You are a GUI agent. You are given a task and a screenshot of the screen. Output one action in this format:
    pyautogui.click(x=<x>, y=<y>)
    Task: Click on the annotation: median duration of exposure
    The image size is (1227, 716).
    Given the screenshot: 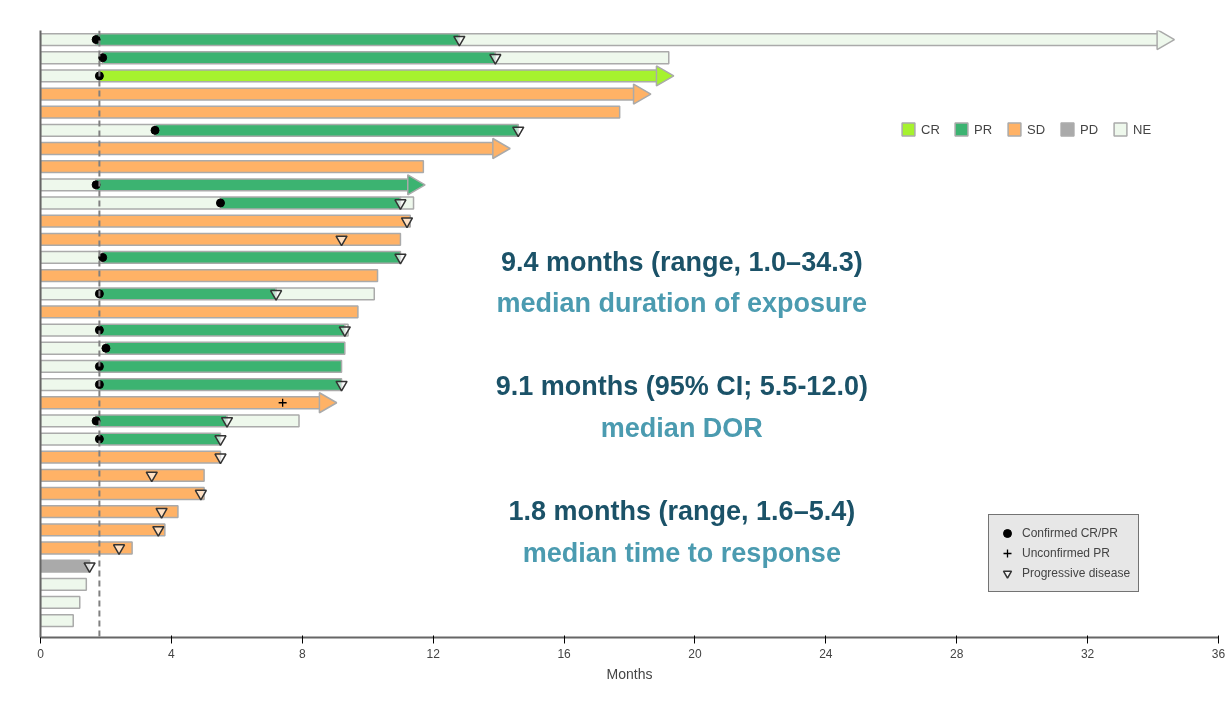 What is the action you would take?
    pyautogui.click(x=682, y=303)
    